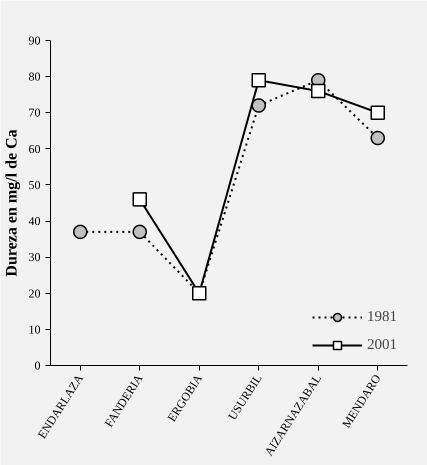  What do you see at coordinates (382, 345) in the screenshot?
I see `legend-label: 2001` at bounding box center [382, 345].